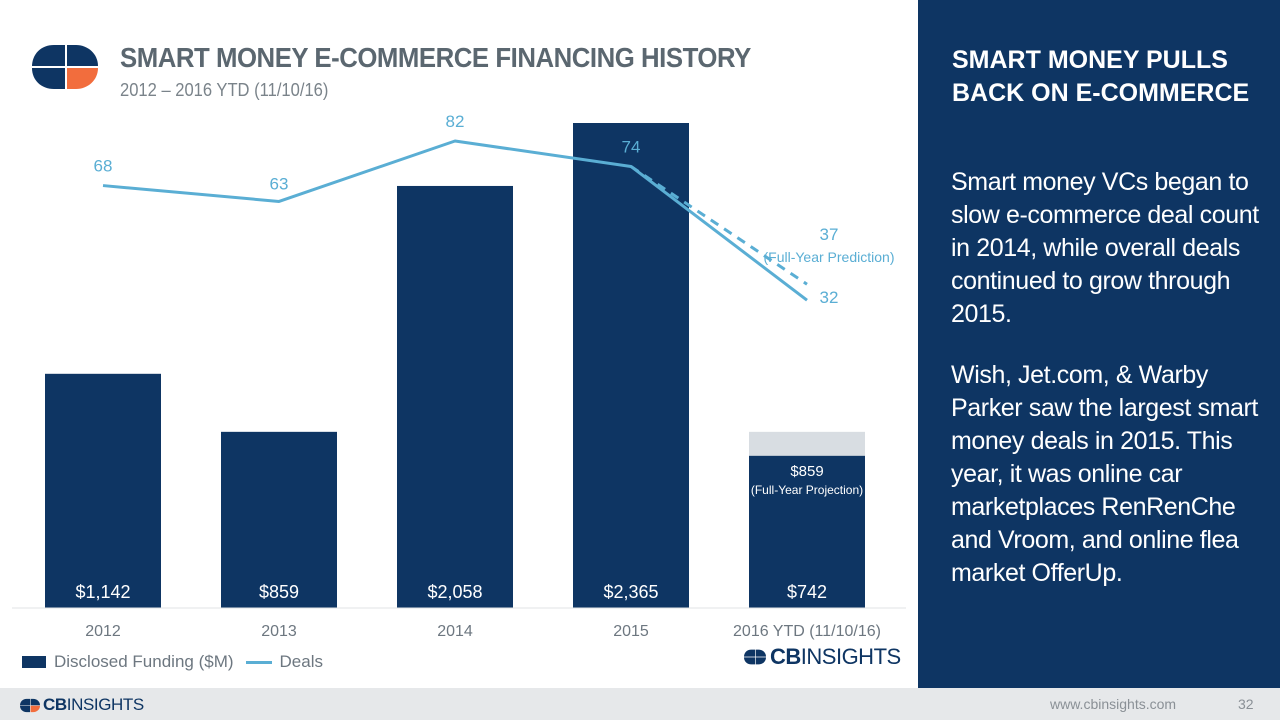 The image size is (1280, 720). I want to click on x-tick-label: 2013, so click(279, 631).